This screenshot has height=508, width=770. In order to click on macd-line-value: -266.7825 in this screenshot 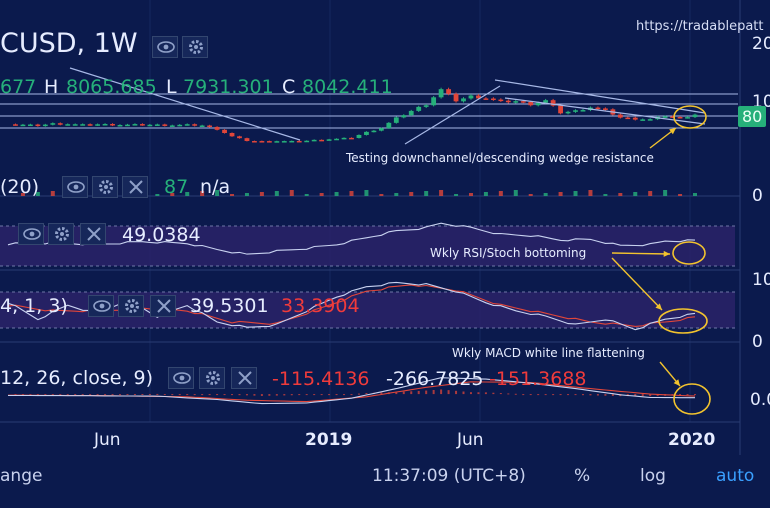, I will do `click(435, 379)`.